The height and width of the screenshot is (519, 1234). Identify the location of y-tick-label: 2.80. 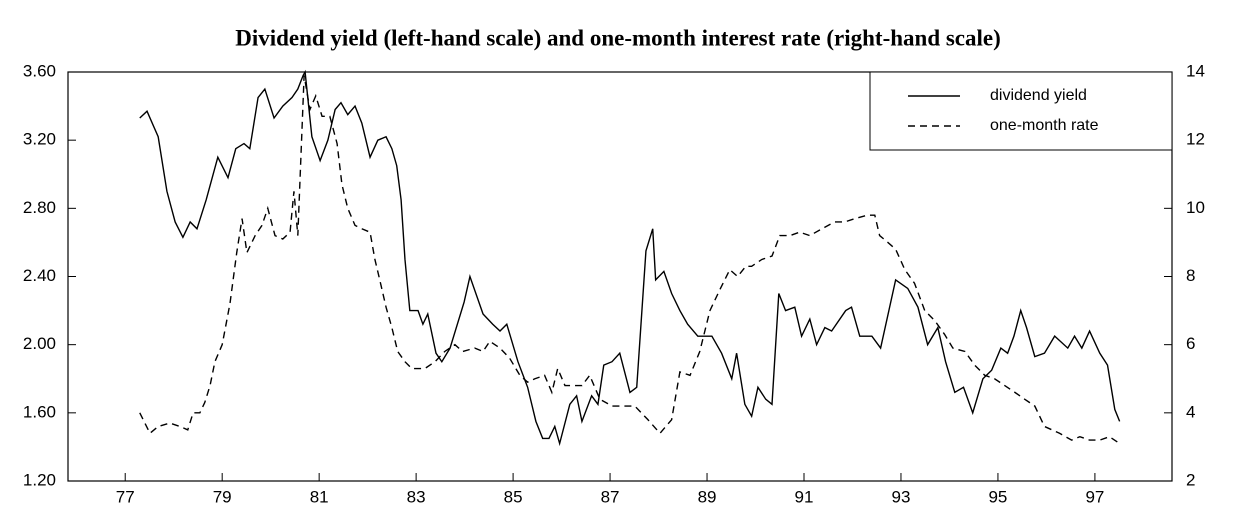
(39, 207).